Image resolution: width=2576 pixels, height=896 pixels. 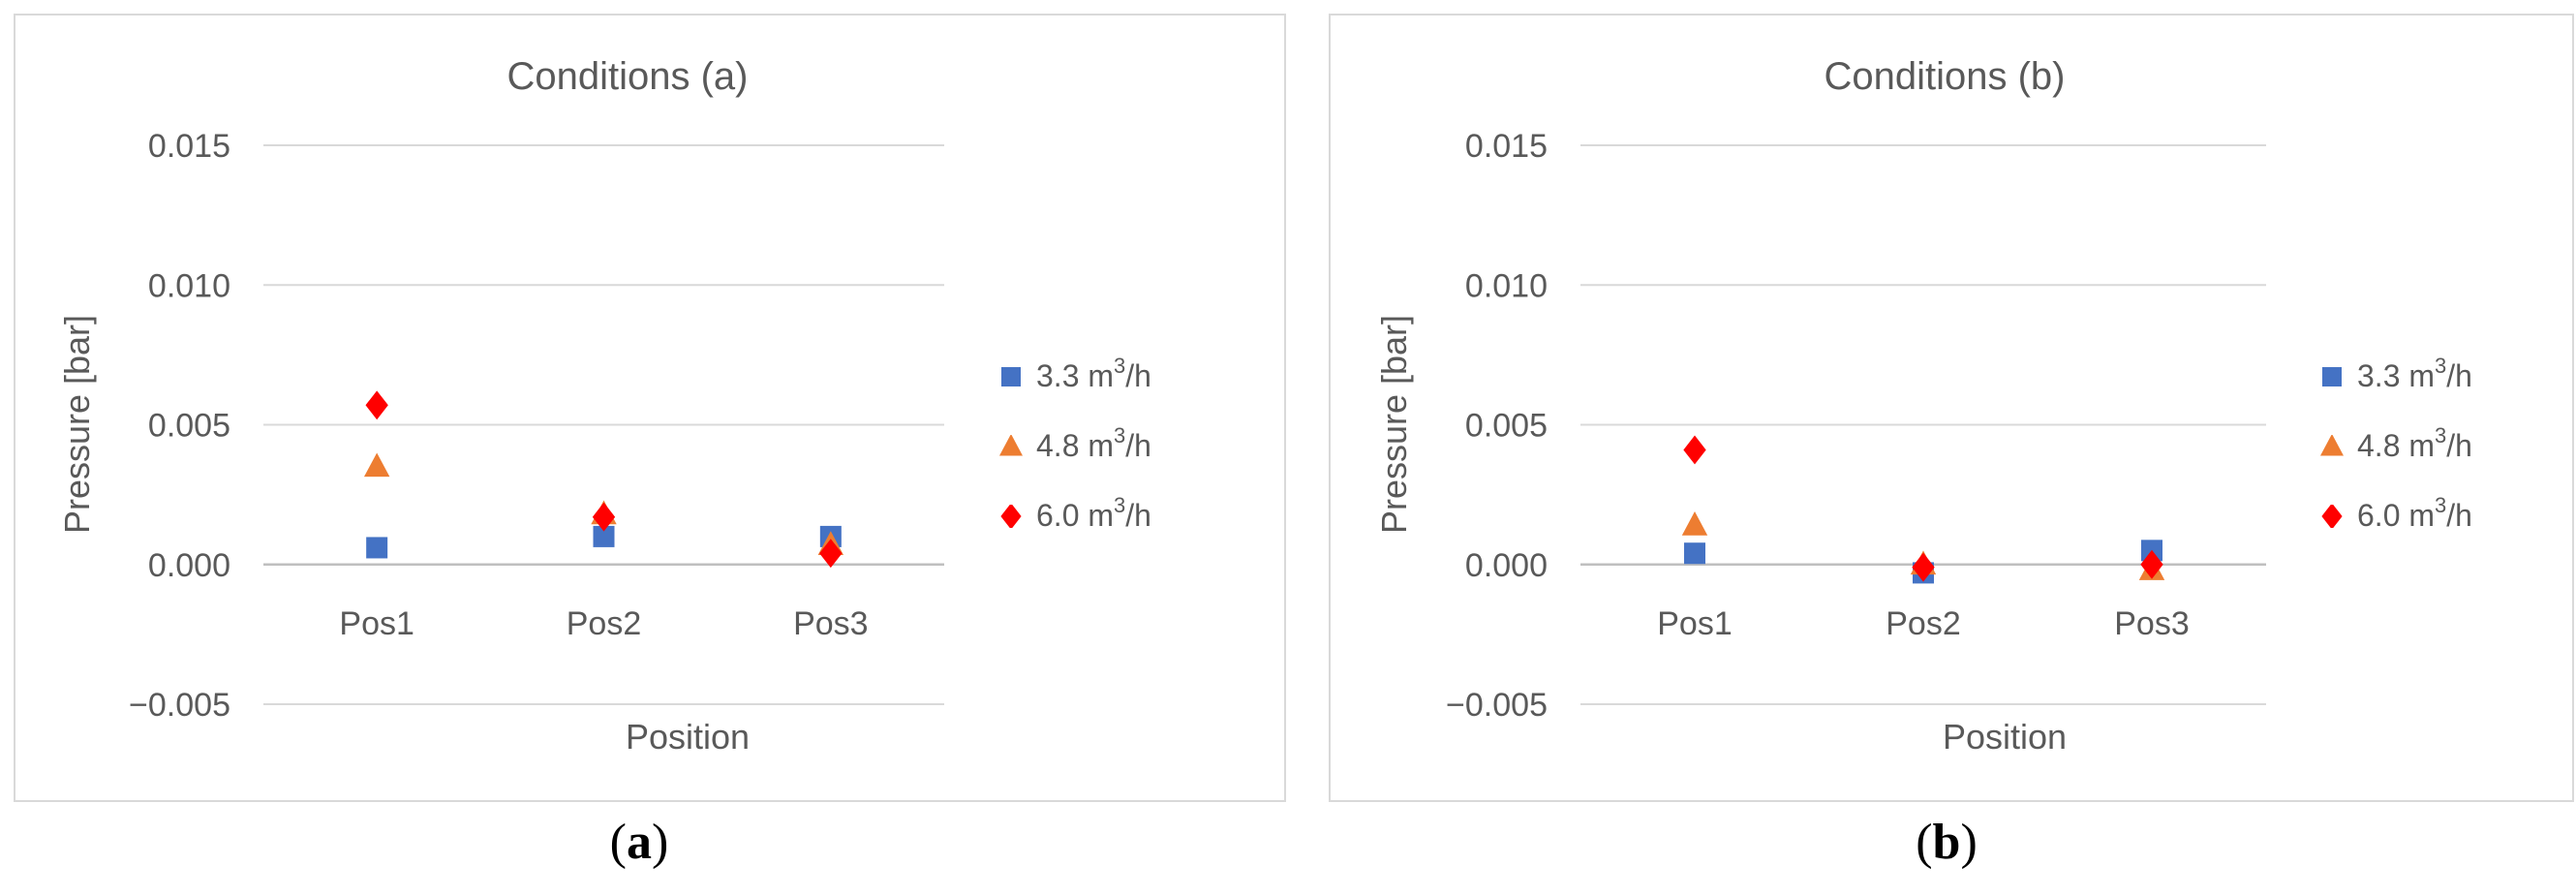 I want to click on caption-label: b, so click(x=1946, y=842).